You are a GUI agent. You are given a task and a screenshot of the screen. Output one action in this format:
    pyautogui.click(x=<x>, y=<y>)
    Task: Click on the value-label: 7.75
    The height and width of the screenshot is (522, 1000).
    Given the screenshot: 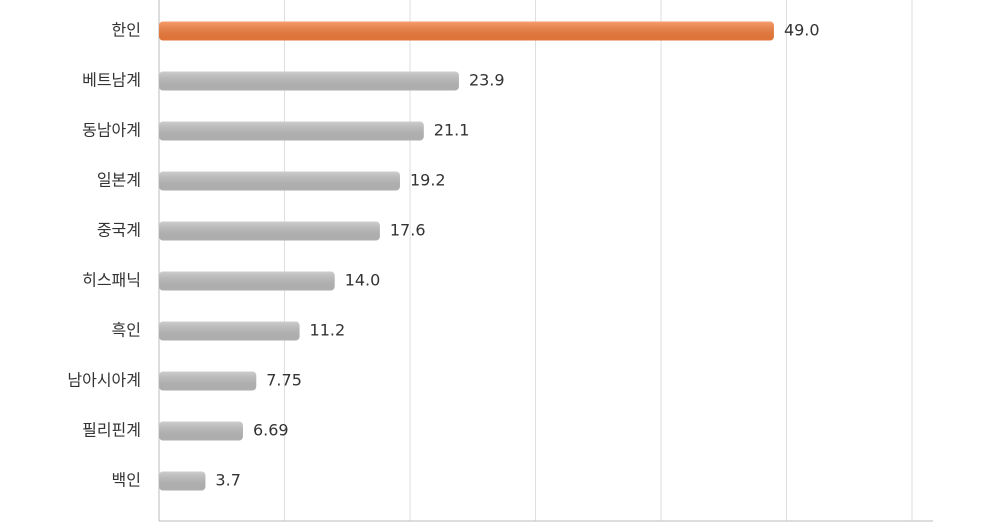 What is the action you would take?
    pyautogui.click(x=284, y=380)
    